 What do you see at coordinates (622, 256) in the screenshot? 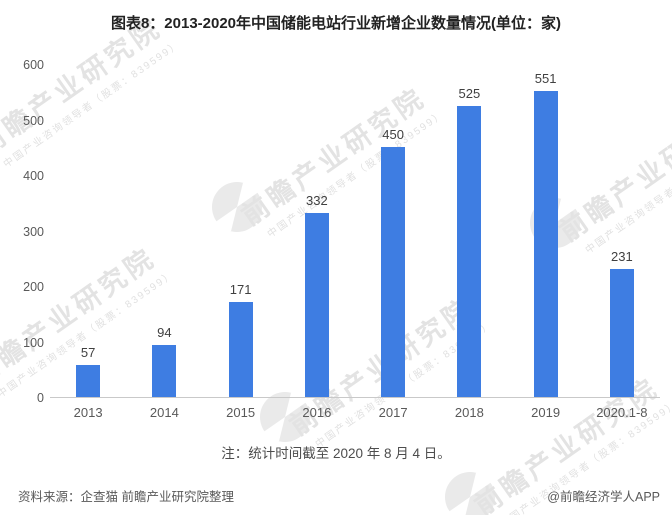
I see `bar-value-label: 231` at bounding box center [622, 256].